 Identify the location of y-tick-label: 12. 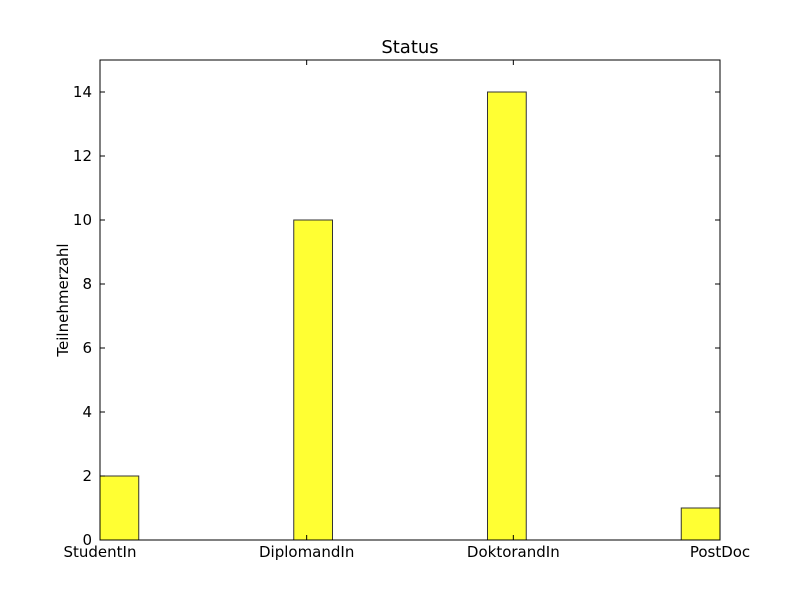
(82, 156).